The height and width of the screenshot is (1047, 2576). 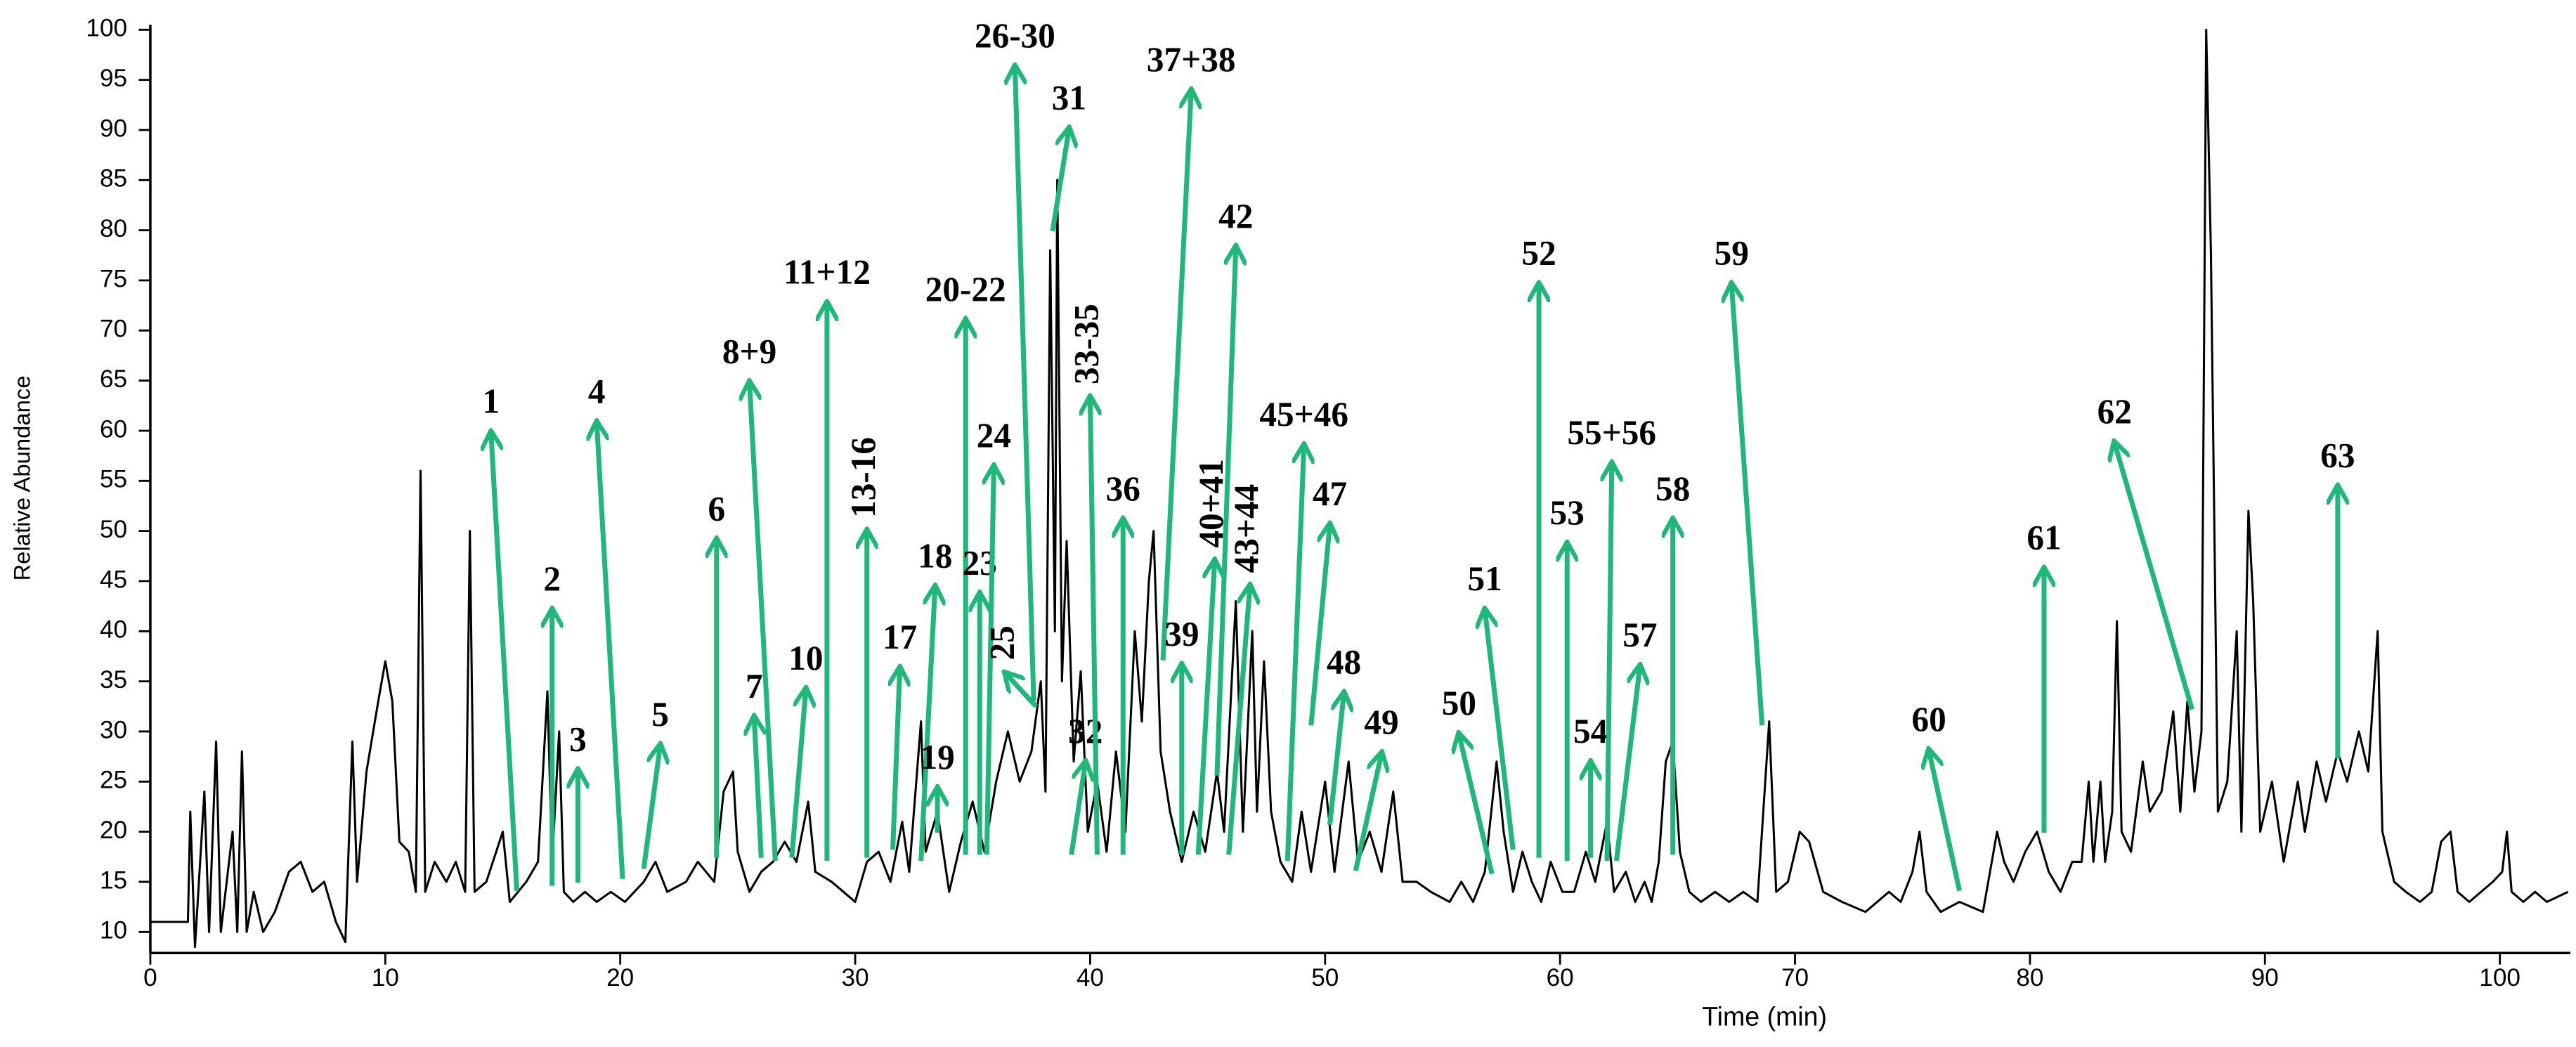 I want to click on annotation-label: 19, so click(x=937, y=757).